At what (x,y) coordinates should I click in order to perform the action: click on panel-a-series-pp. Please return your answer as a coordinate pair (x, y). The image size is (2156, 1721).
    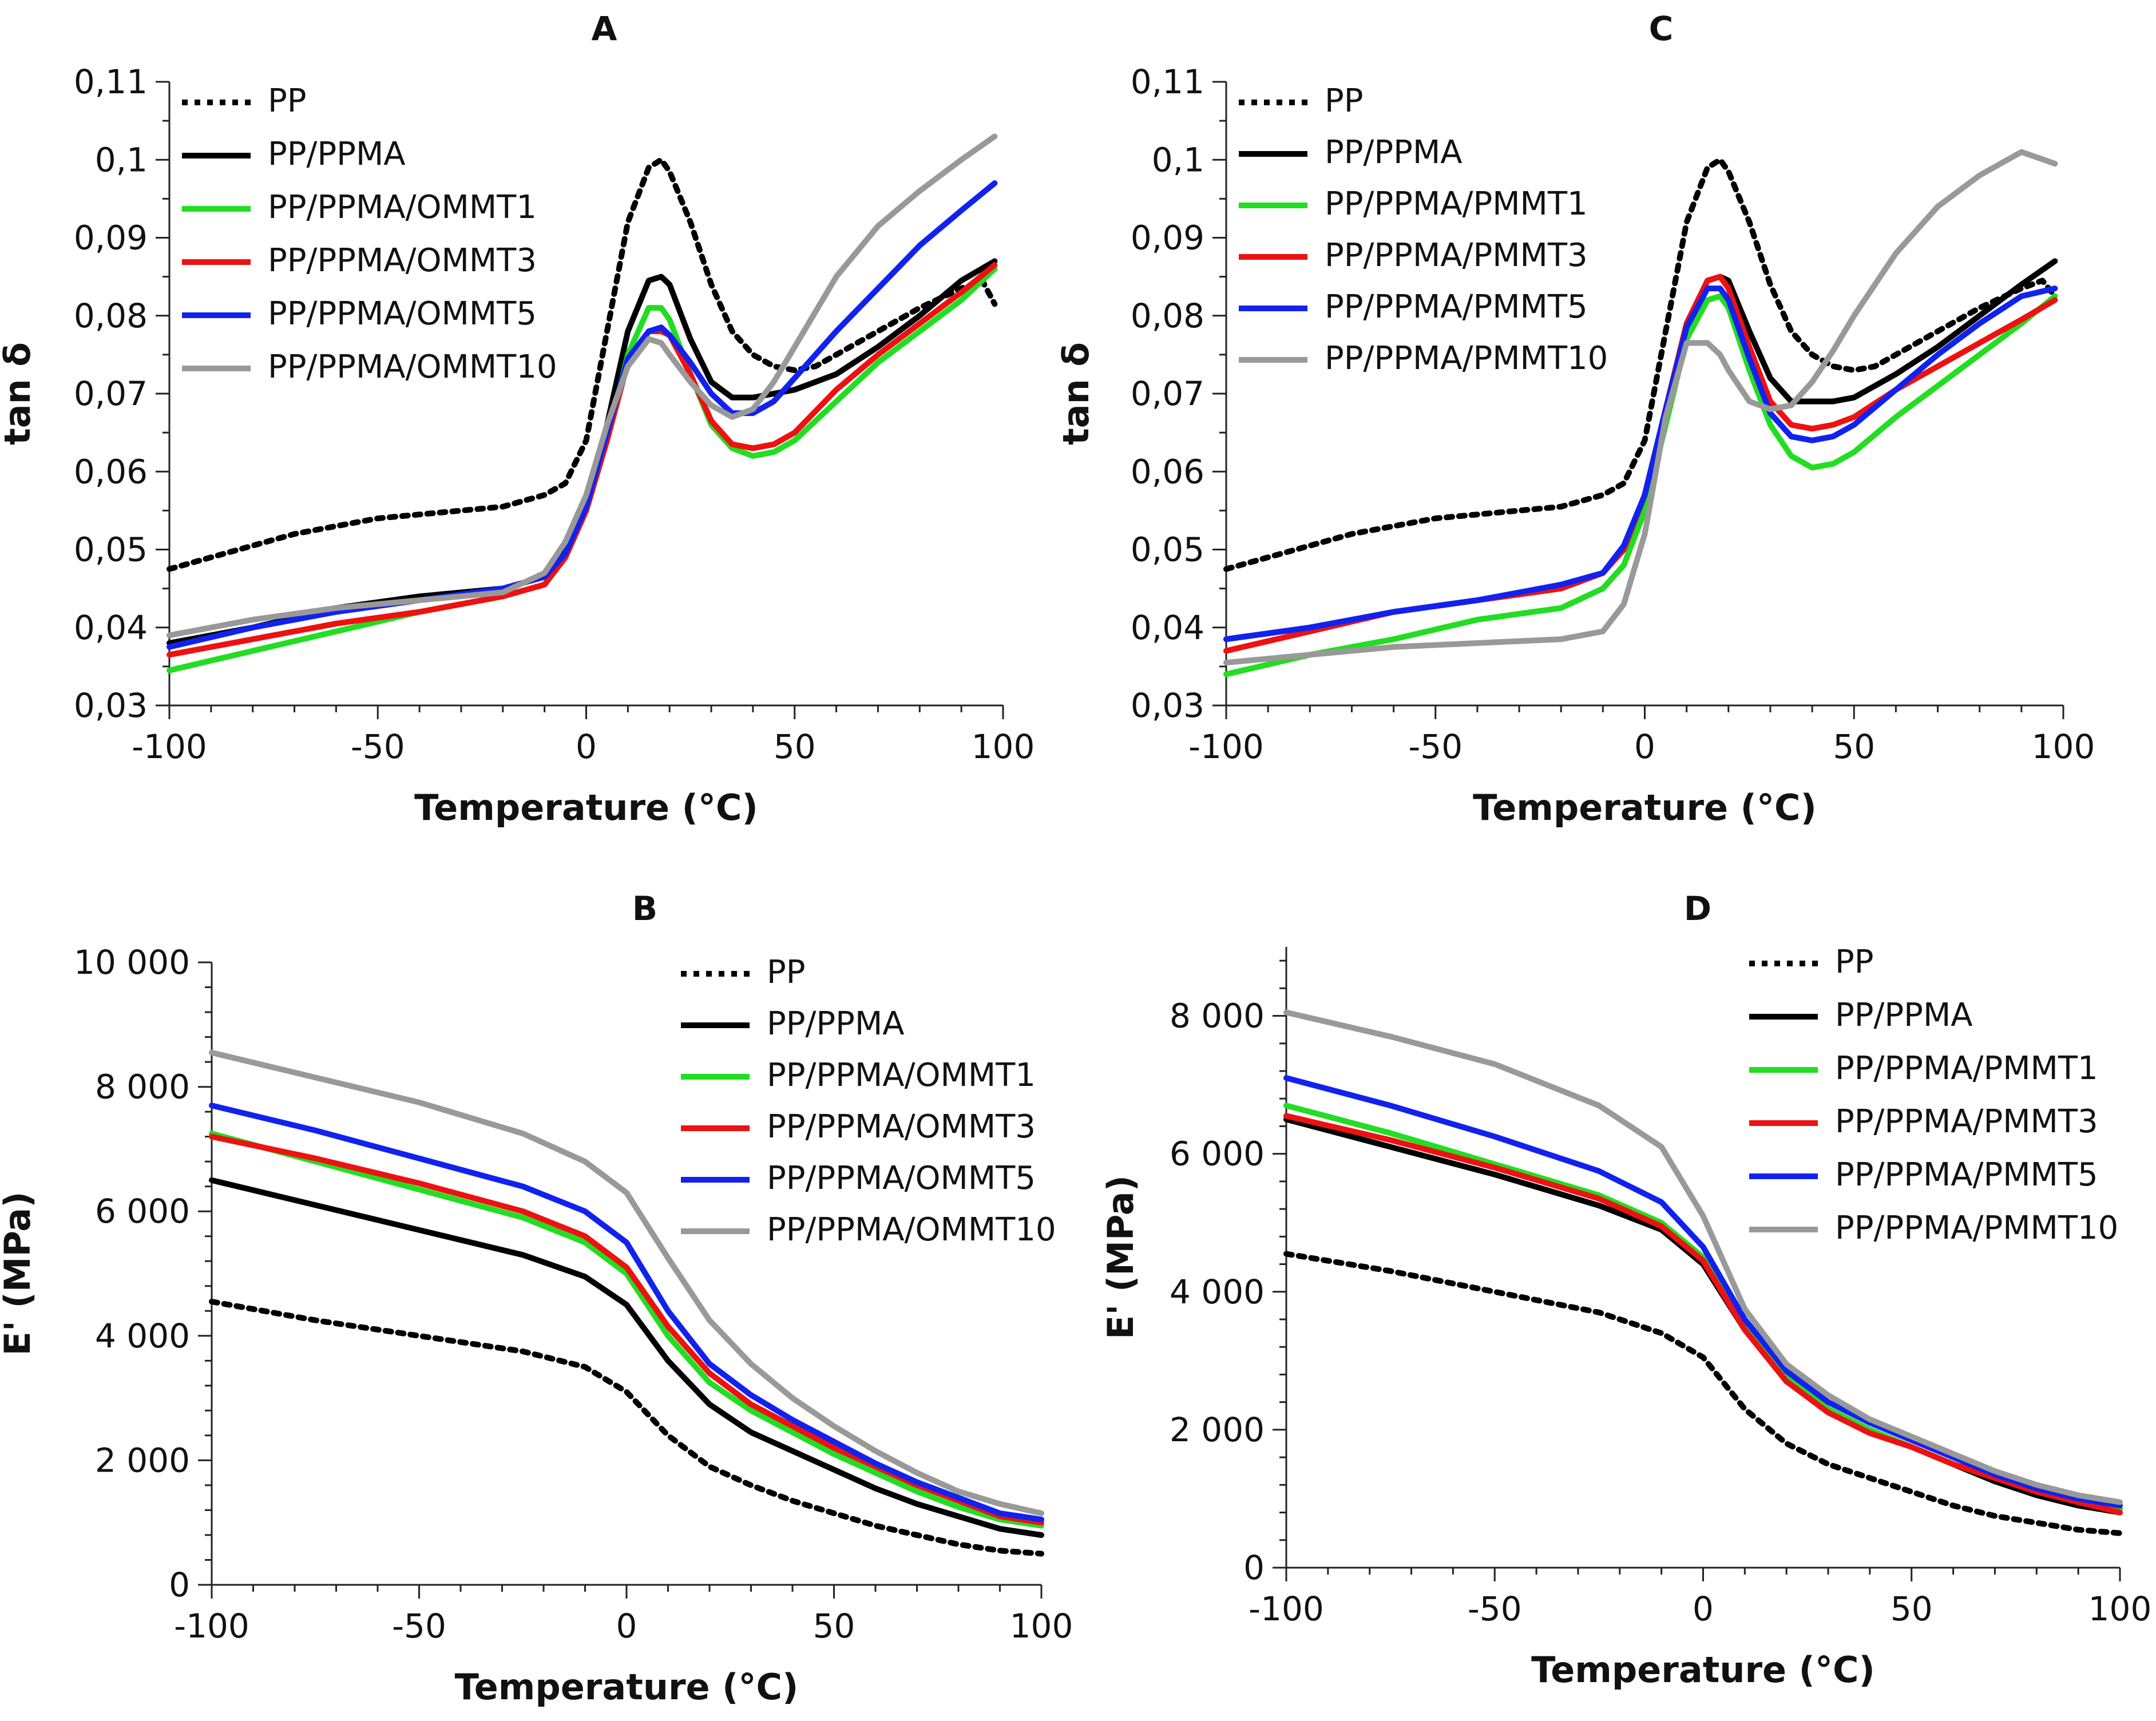
    Looking at the image, I should click on (582, 364).